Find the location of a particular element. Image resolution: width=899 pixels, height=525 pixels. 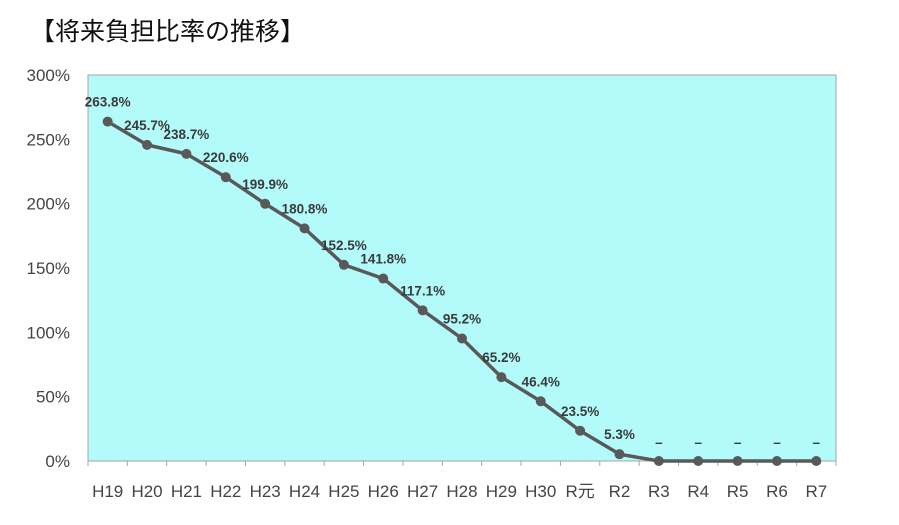

x-tick-label: R5 is located at coordinates (738, 491).